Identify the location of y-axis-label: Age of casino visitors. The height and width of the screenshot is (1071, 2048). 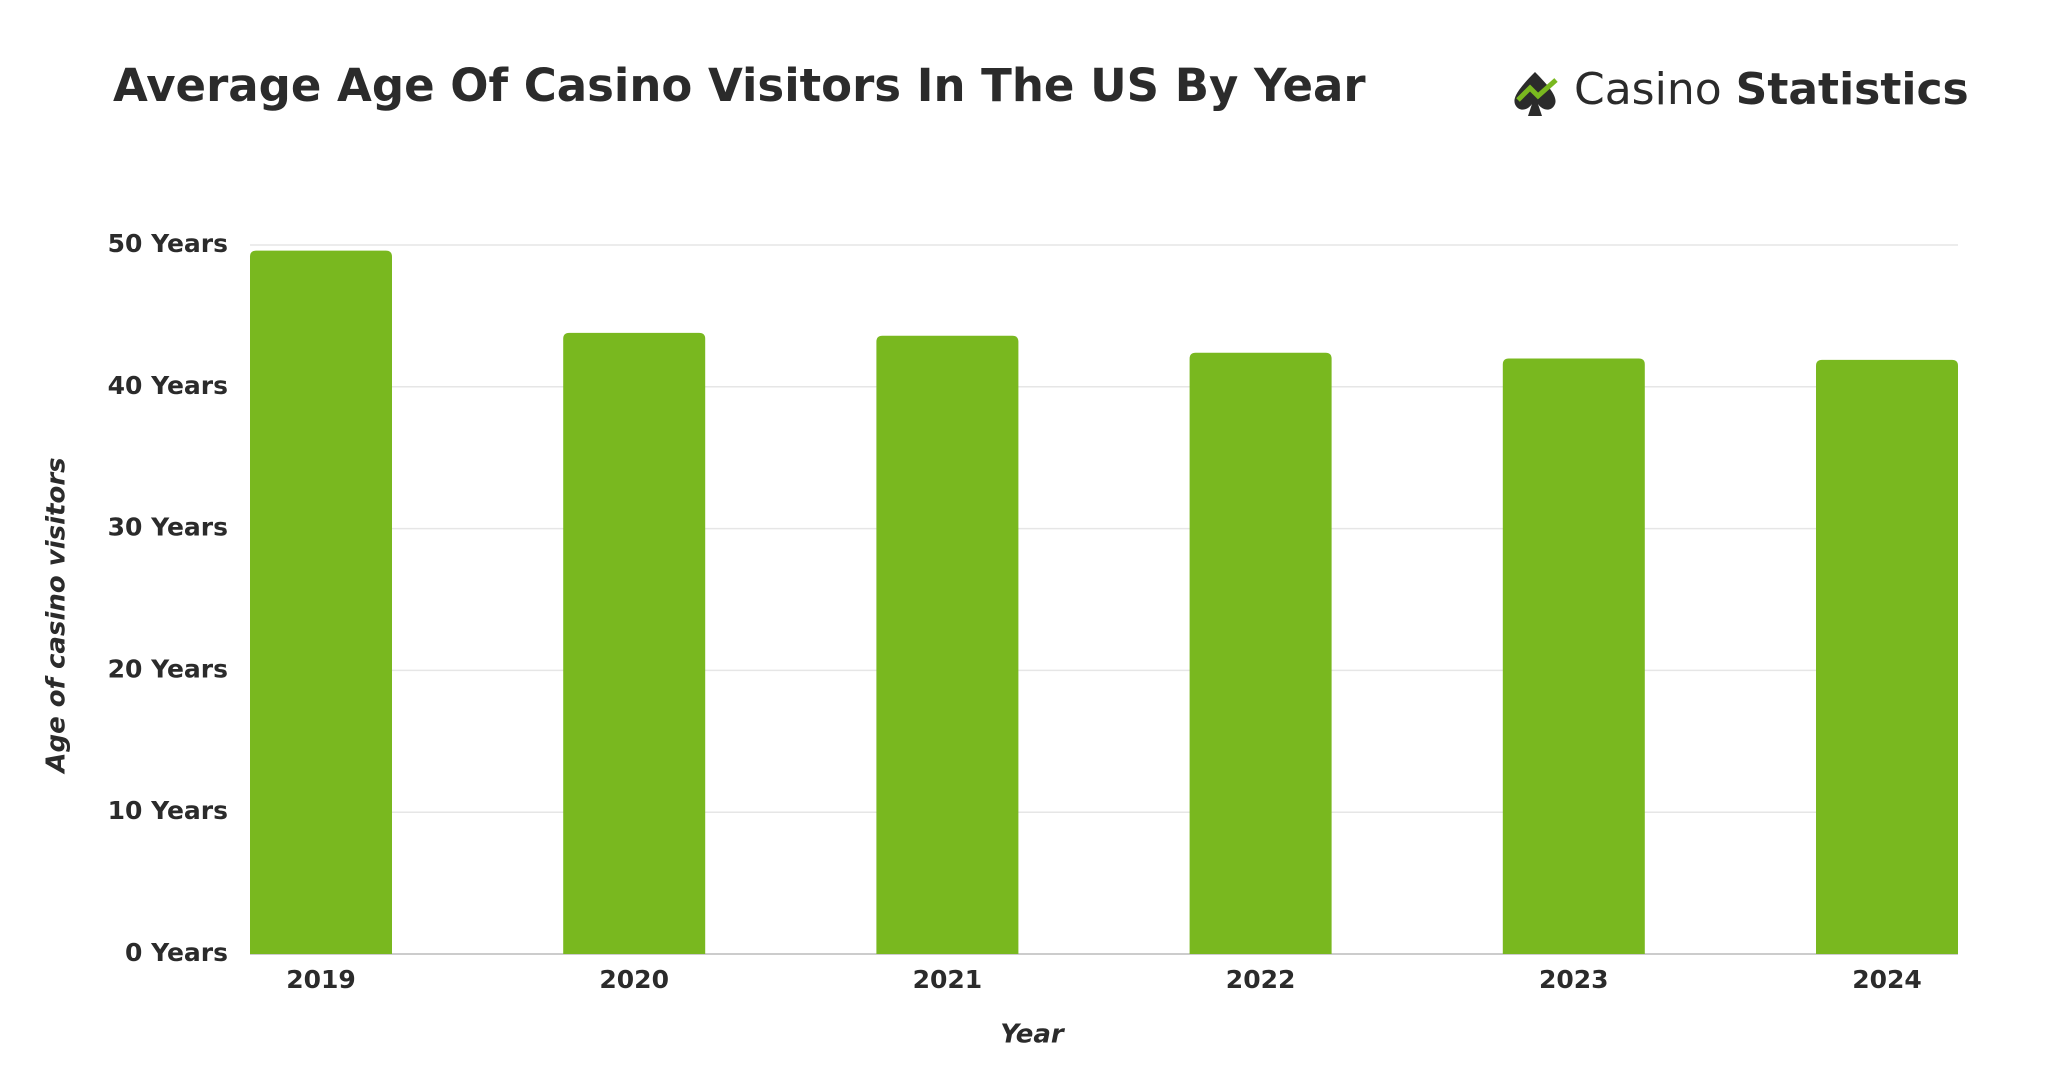
(57, 615).